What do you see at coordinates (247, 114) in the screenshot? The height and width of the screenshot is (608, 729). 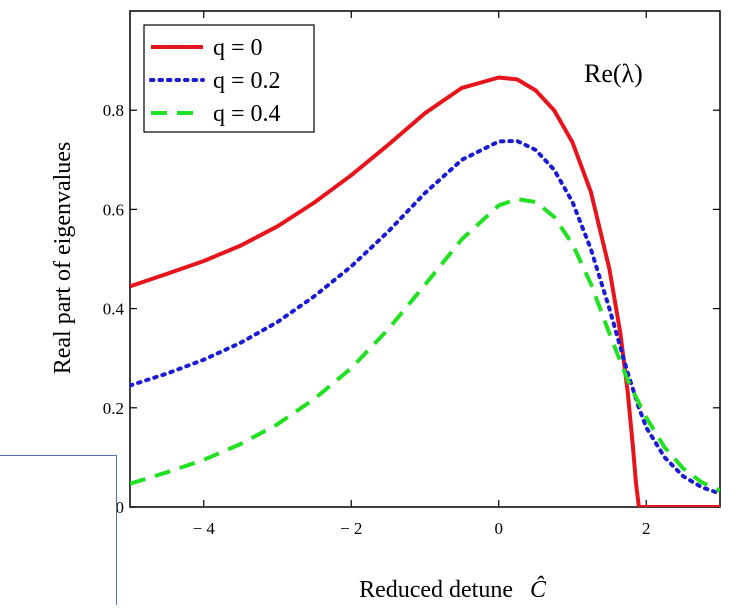 I see `legend-label-3: q = 0.4` at bounding box center [247, 114].